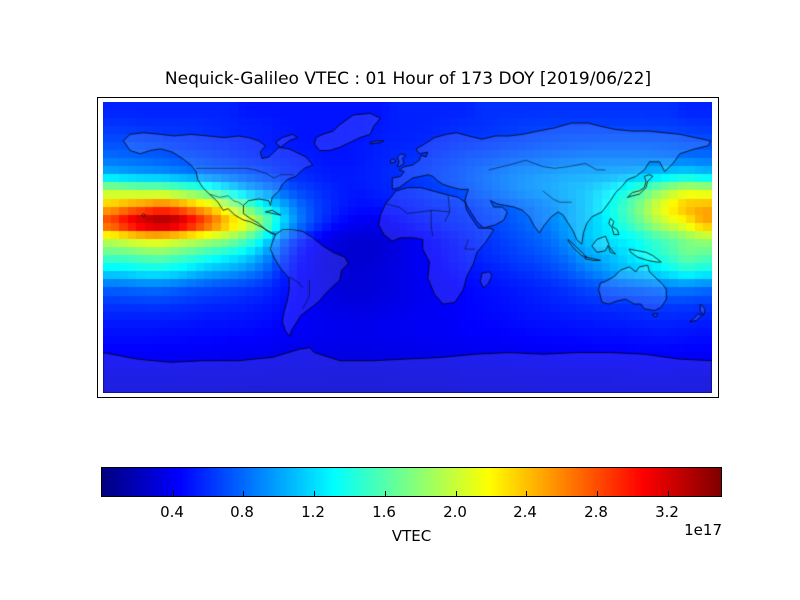  Describe the element at coordinates (384, 512) in the screenshot. I see `colorbar-tick-label: 1.6` at that location.